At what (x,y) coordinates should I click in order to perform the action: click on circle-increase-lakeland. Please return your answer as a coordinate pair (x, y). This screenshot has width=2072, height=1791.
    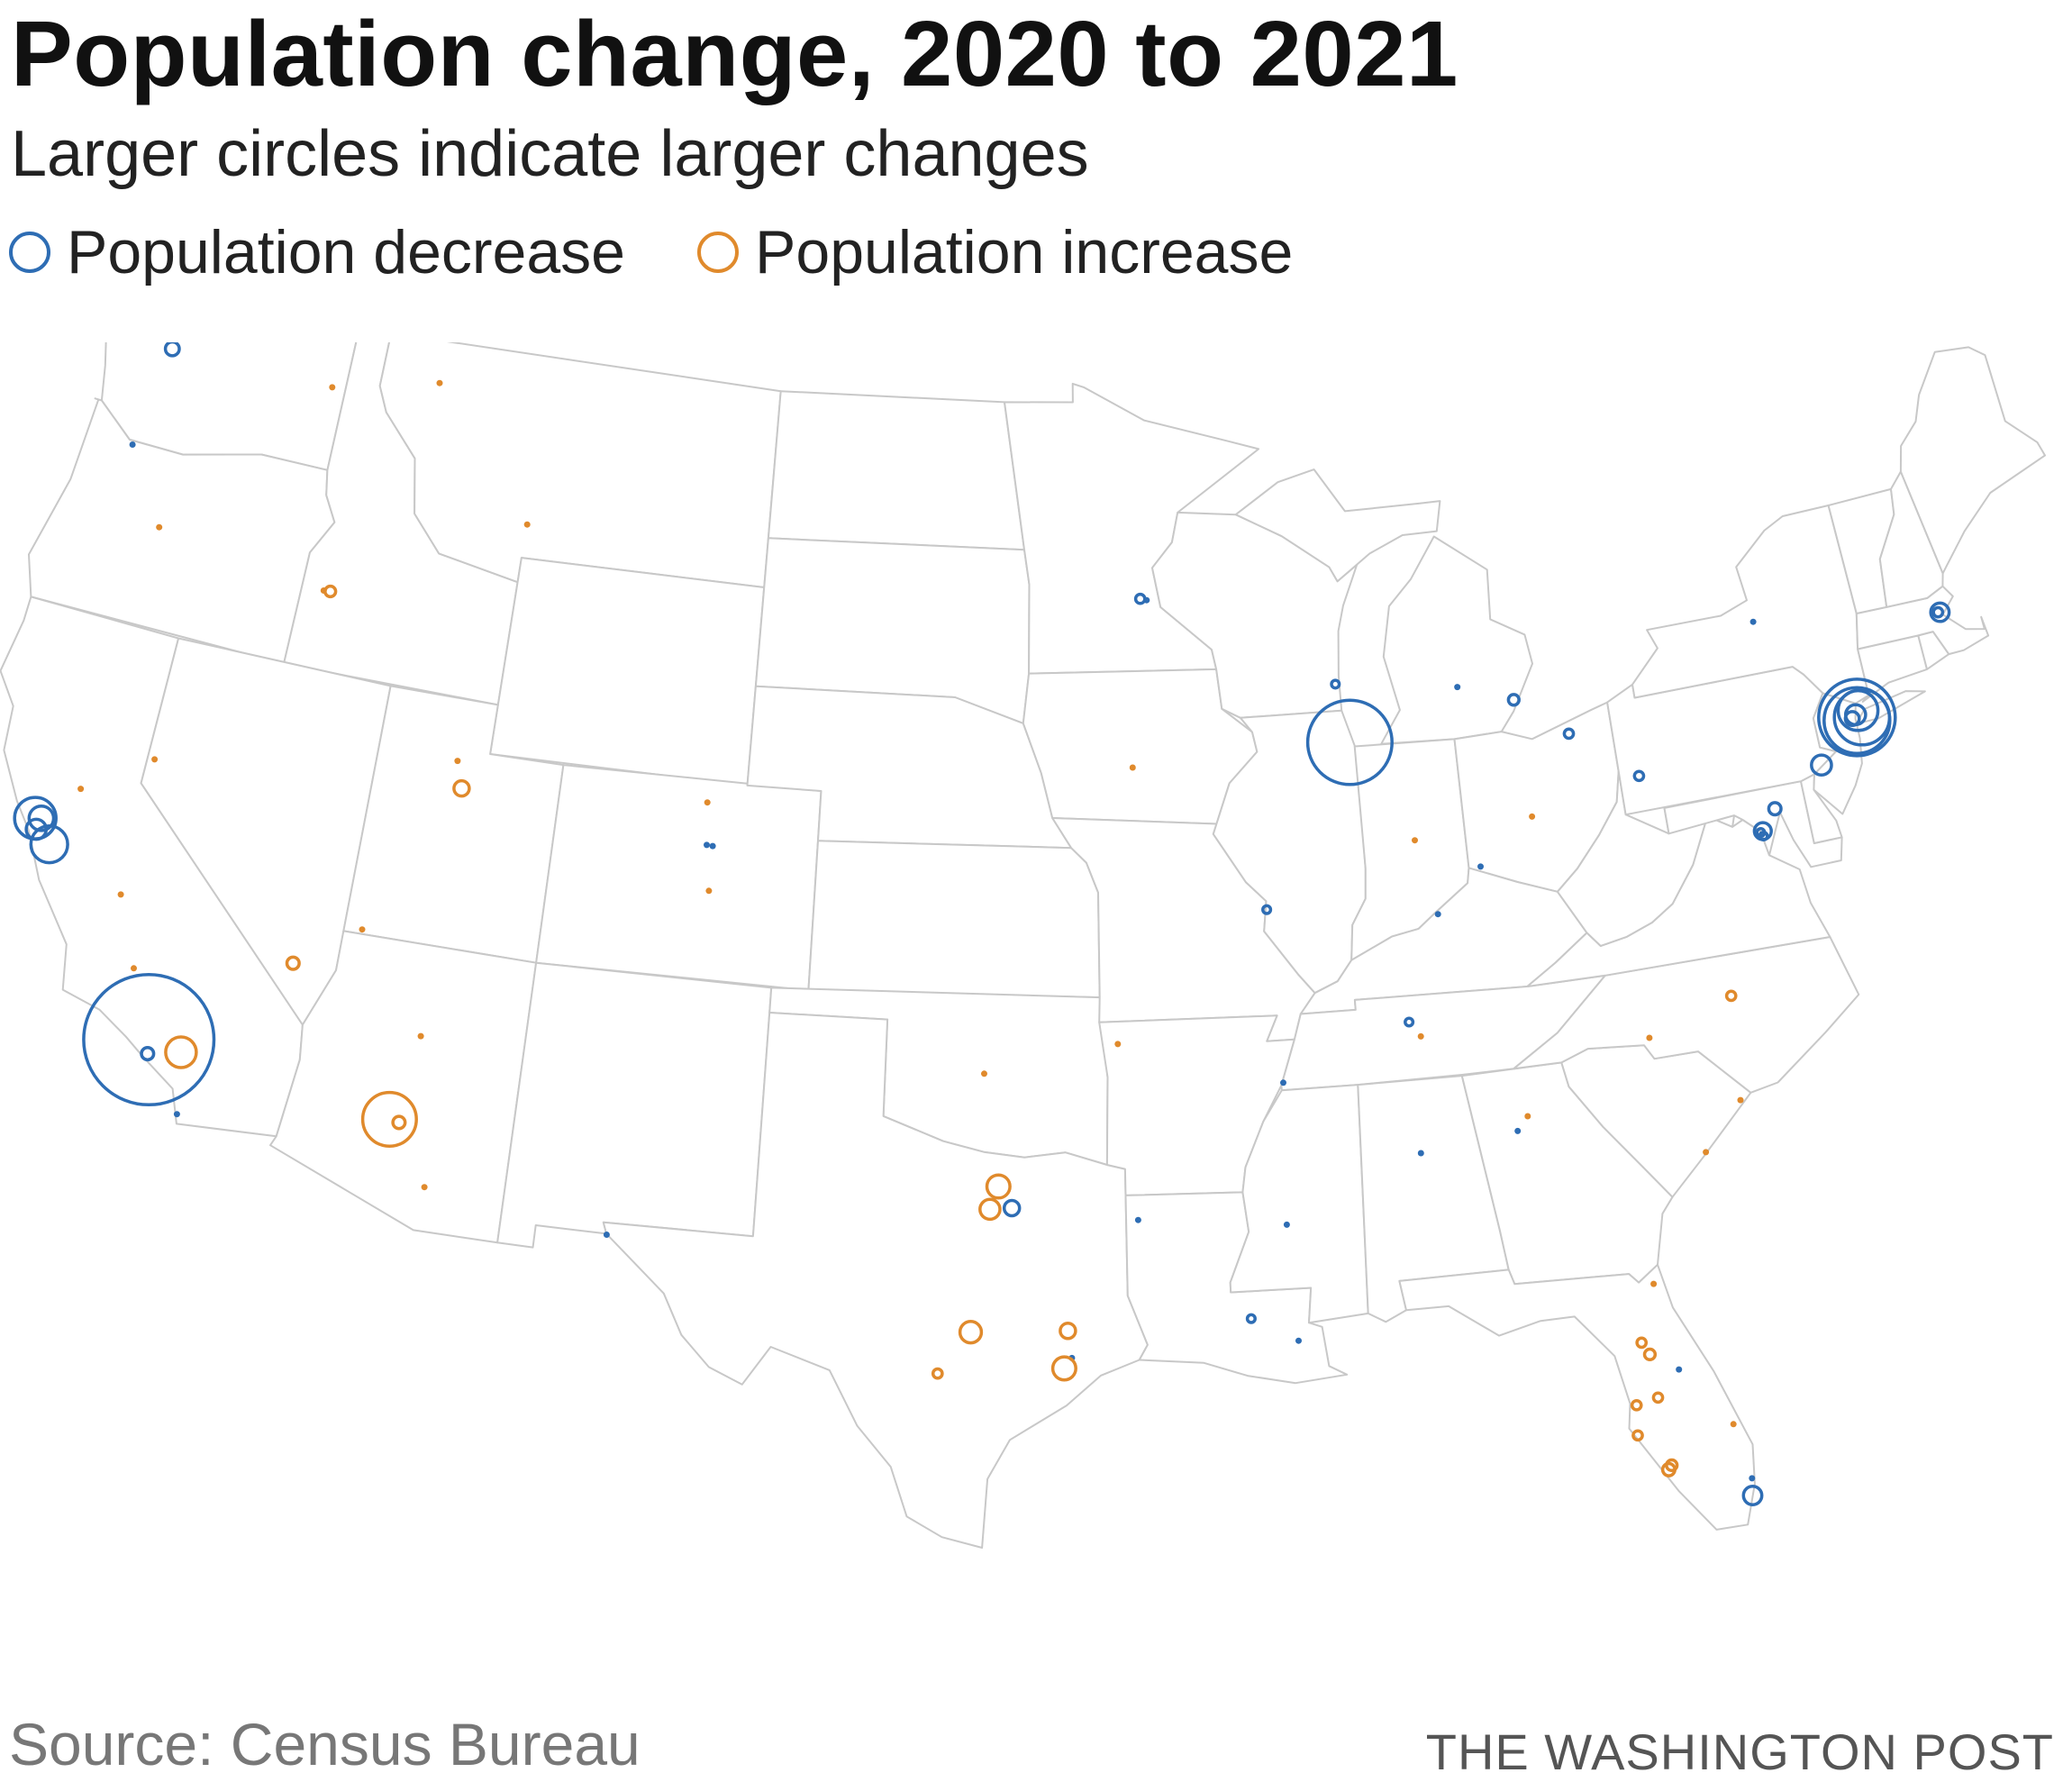
    Looking at the image, I should click on (1658, 1398).